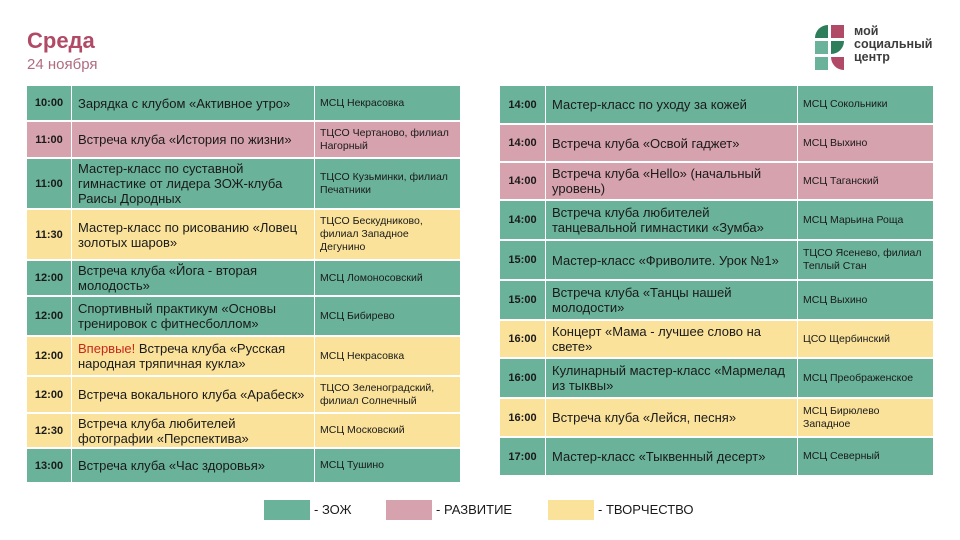  Describe the element at coordinates (61, 40) in the screenshot. I see `page-title: Среда` at that location.